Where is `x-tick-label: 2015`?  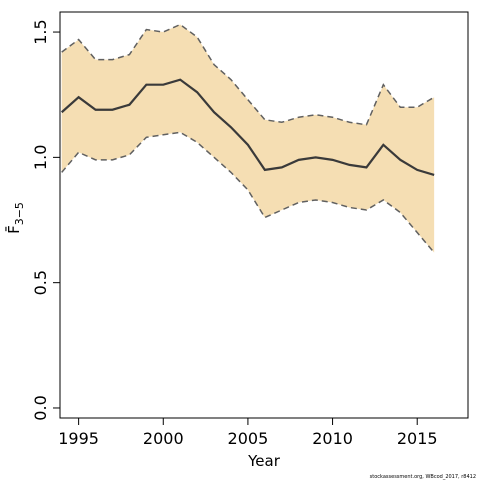
x-tick-label: 2015 is located at coordinates (417, 438).